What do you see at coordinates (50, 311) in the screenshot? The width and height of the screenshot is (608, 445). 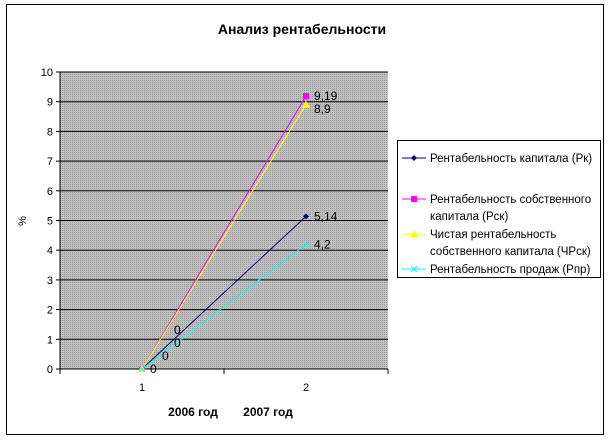 I see `y-tick-label: 2` at bounding box center [50, 311].